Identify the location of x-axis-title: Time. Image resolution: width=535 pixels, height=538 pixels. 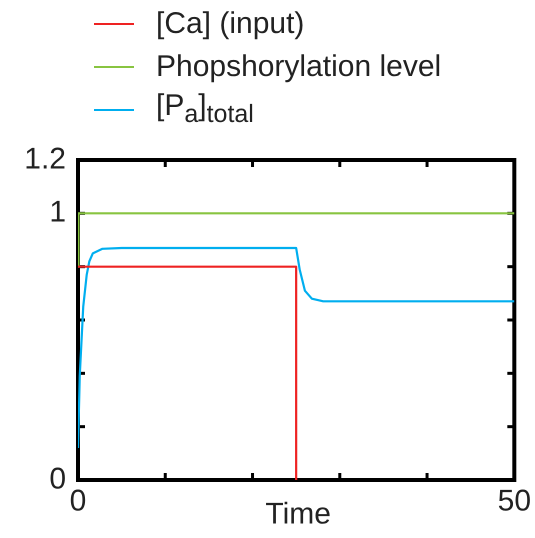
(298, 513).